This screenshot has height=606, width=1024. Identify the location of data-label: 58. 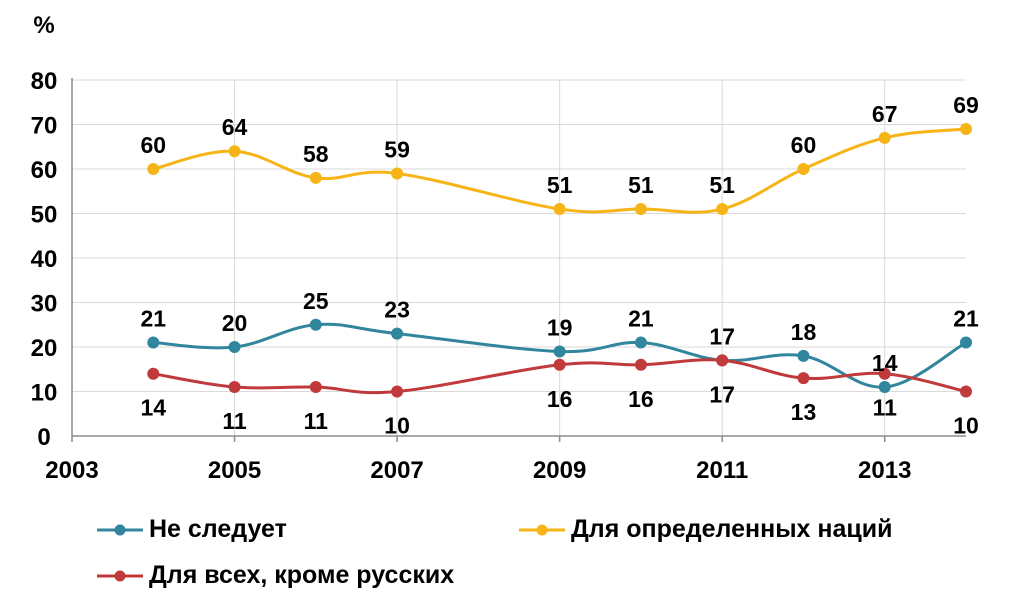
(316, 154).